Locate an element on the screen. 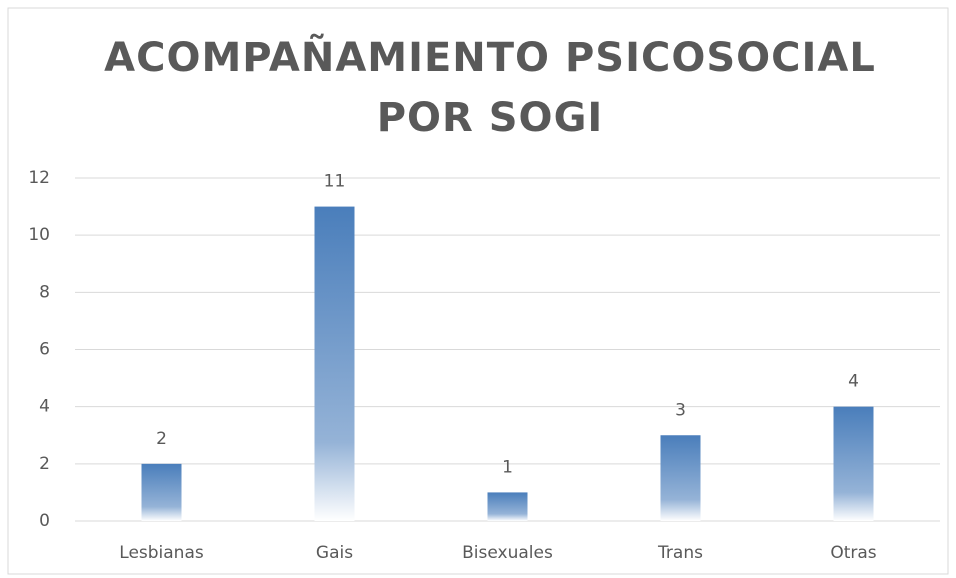 The image size is (956, 578). x-tick-label: Bisexuales is located at coordinates (507, 553).